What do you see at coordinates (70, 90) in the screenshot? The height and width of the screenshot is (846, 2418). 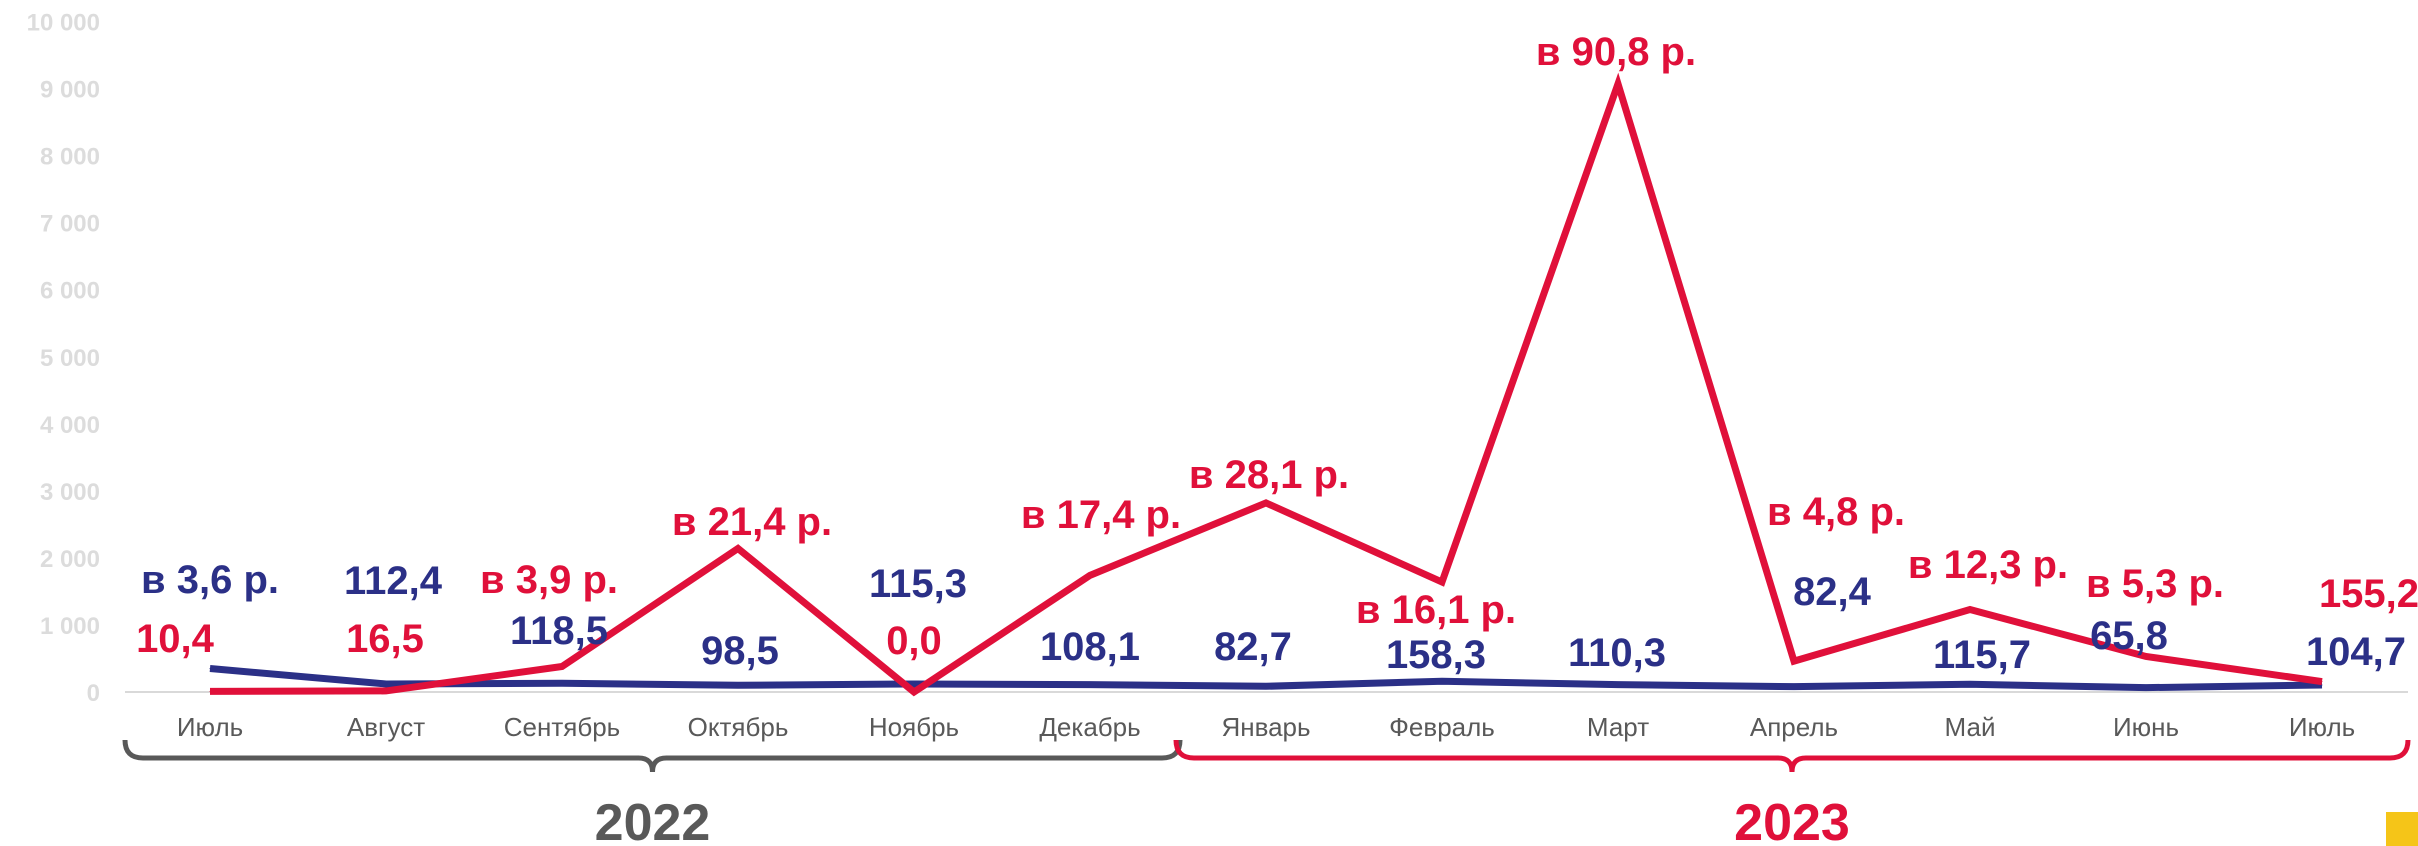 I see `y-tick-label: 9 000` at bounding box center [70, 90].